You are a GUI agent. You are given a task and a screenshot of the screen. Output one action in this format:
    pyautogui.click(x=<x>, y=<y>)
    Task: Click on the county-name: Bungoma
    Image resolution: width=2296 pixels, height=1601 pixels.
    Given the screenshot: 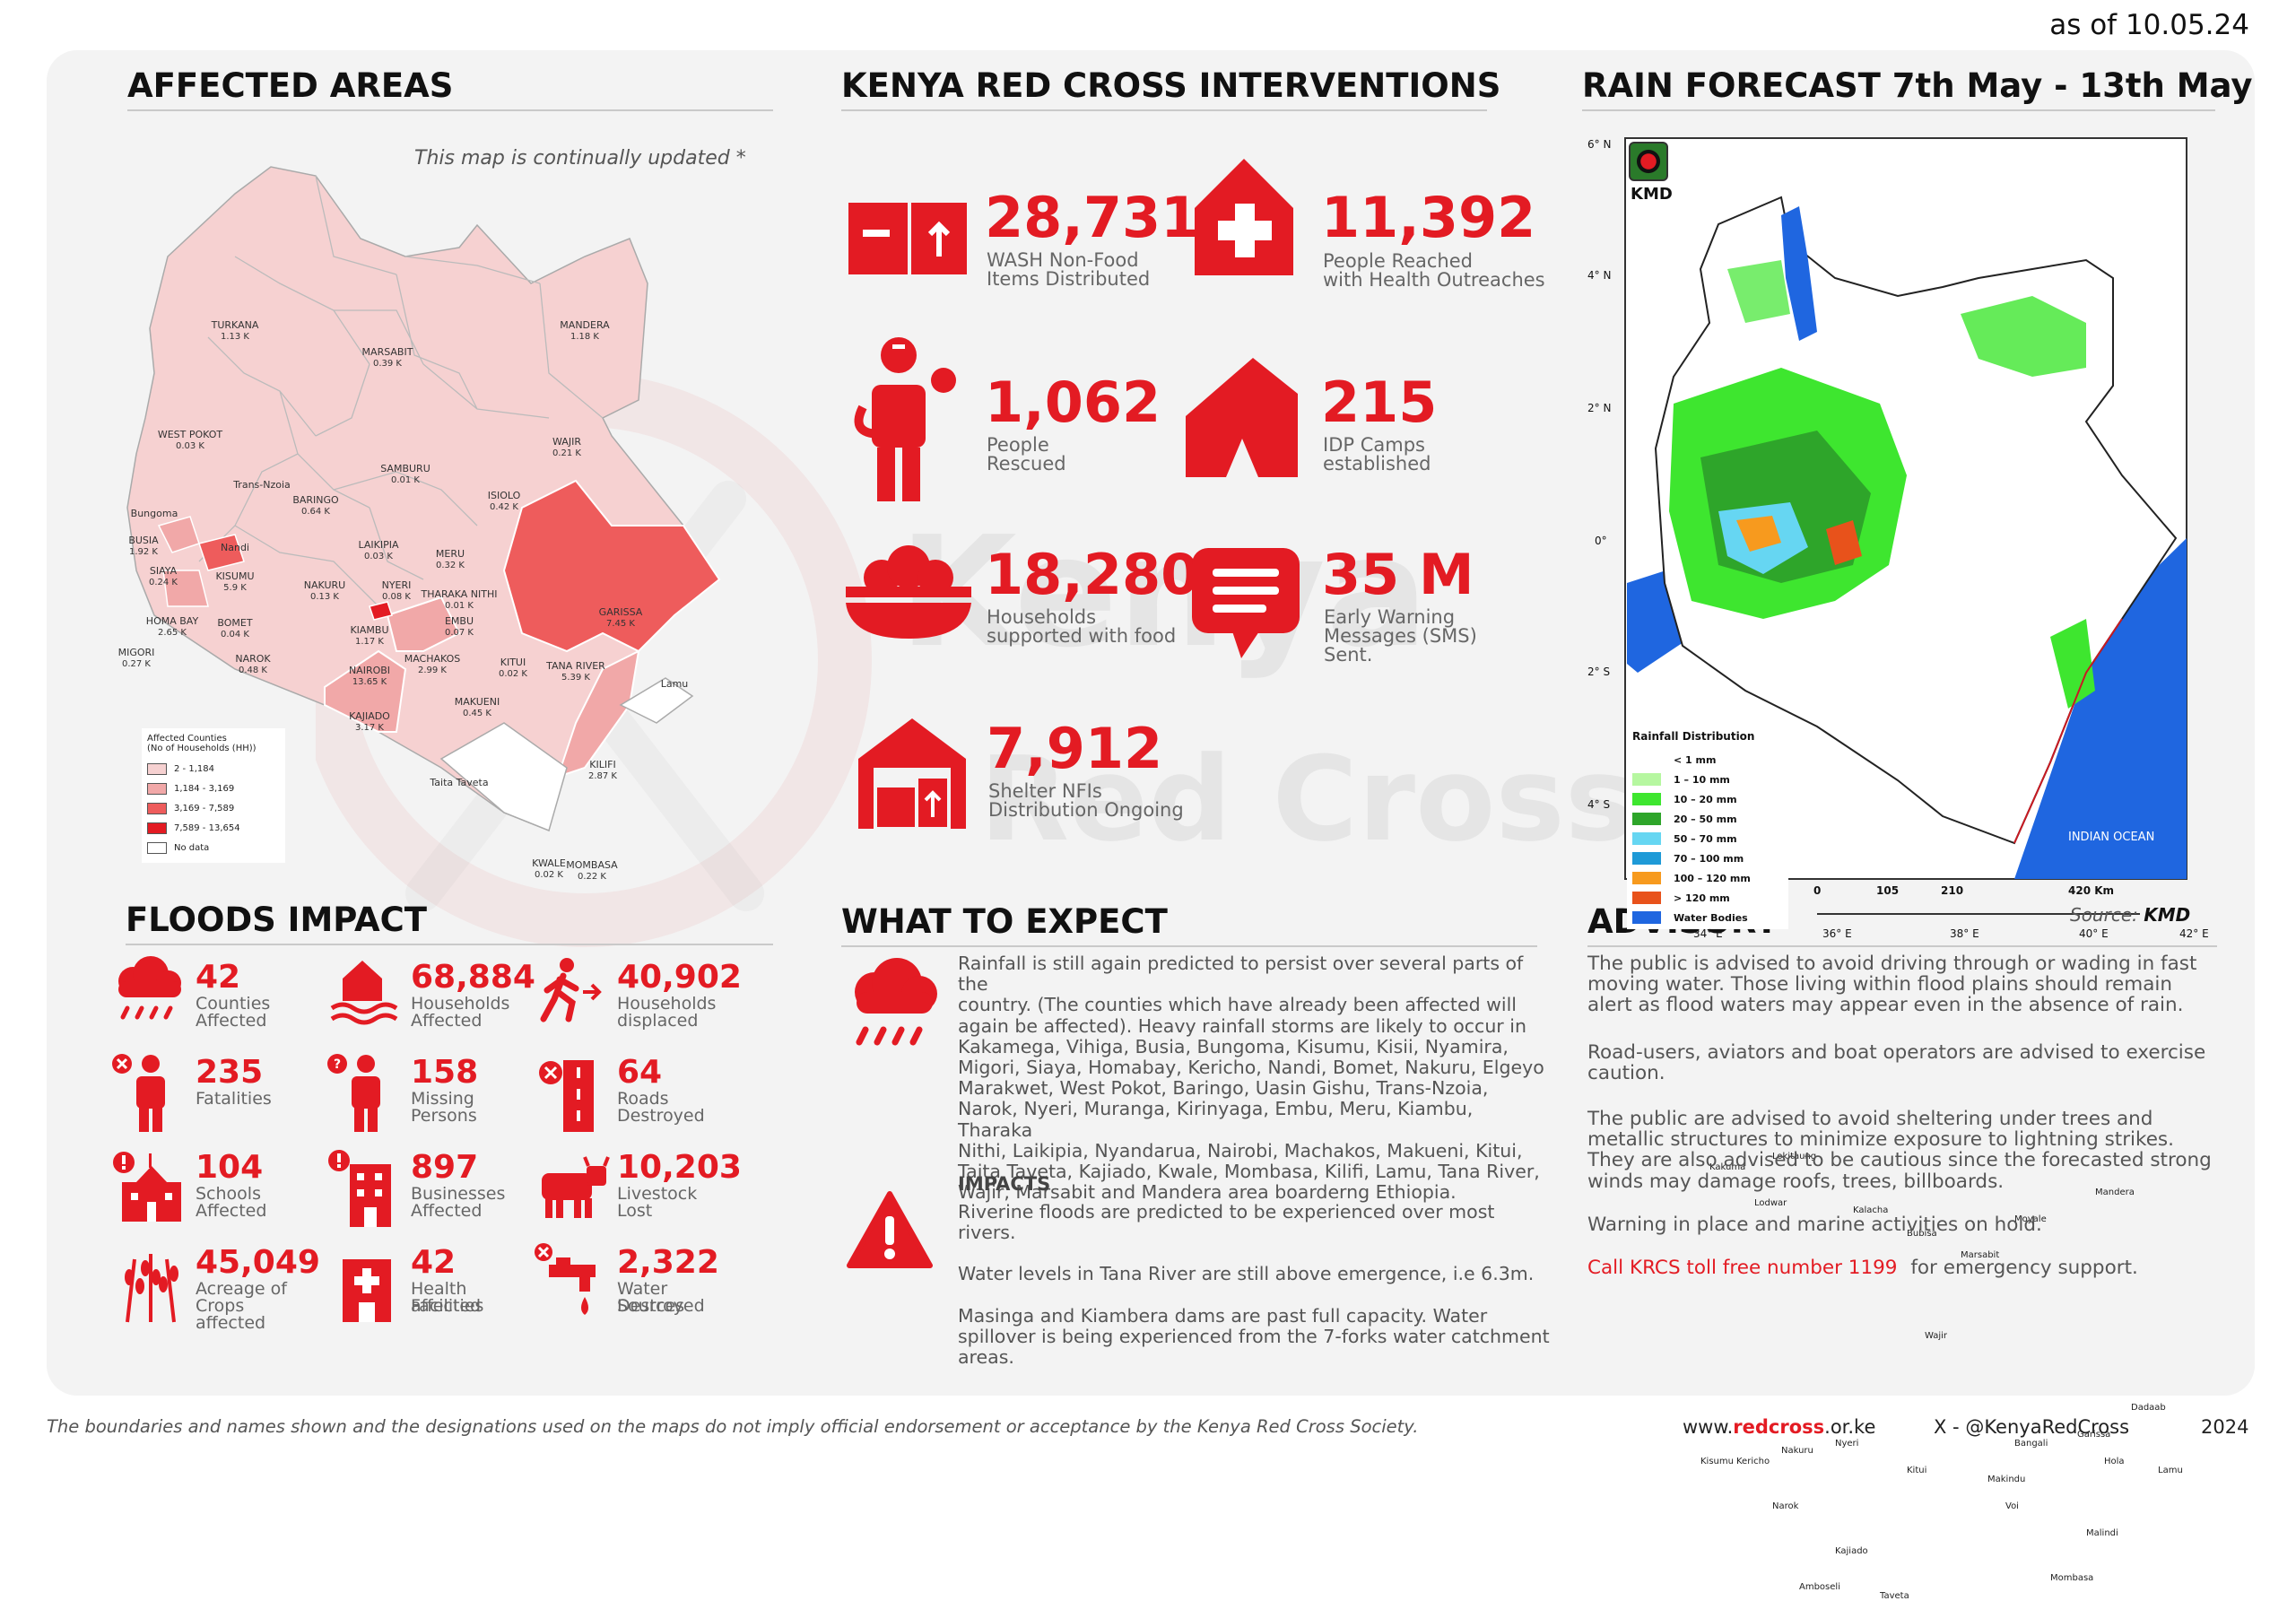 What is the action you would take?
    pyautogui.click(x=154, y=513)
    